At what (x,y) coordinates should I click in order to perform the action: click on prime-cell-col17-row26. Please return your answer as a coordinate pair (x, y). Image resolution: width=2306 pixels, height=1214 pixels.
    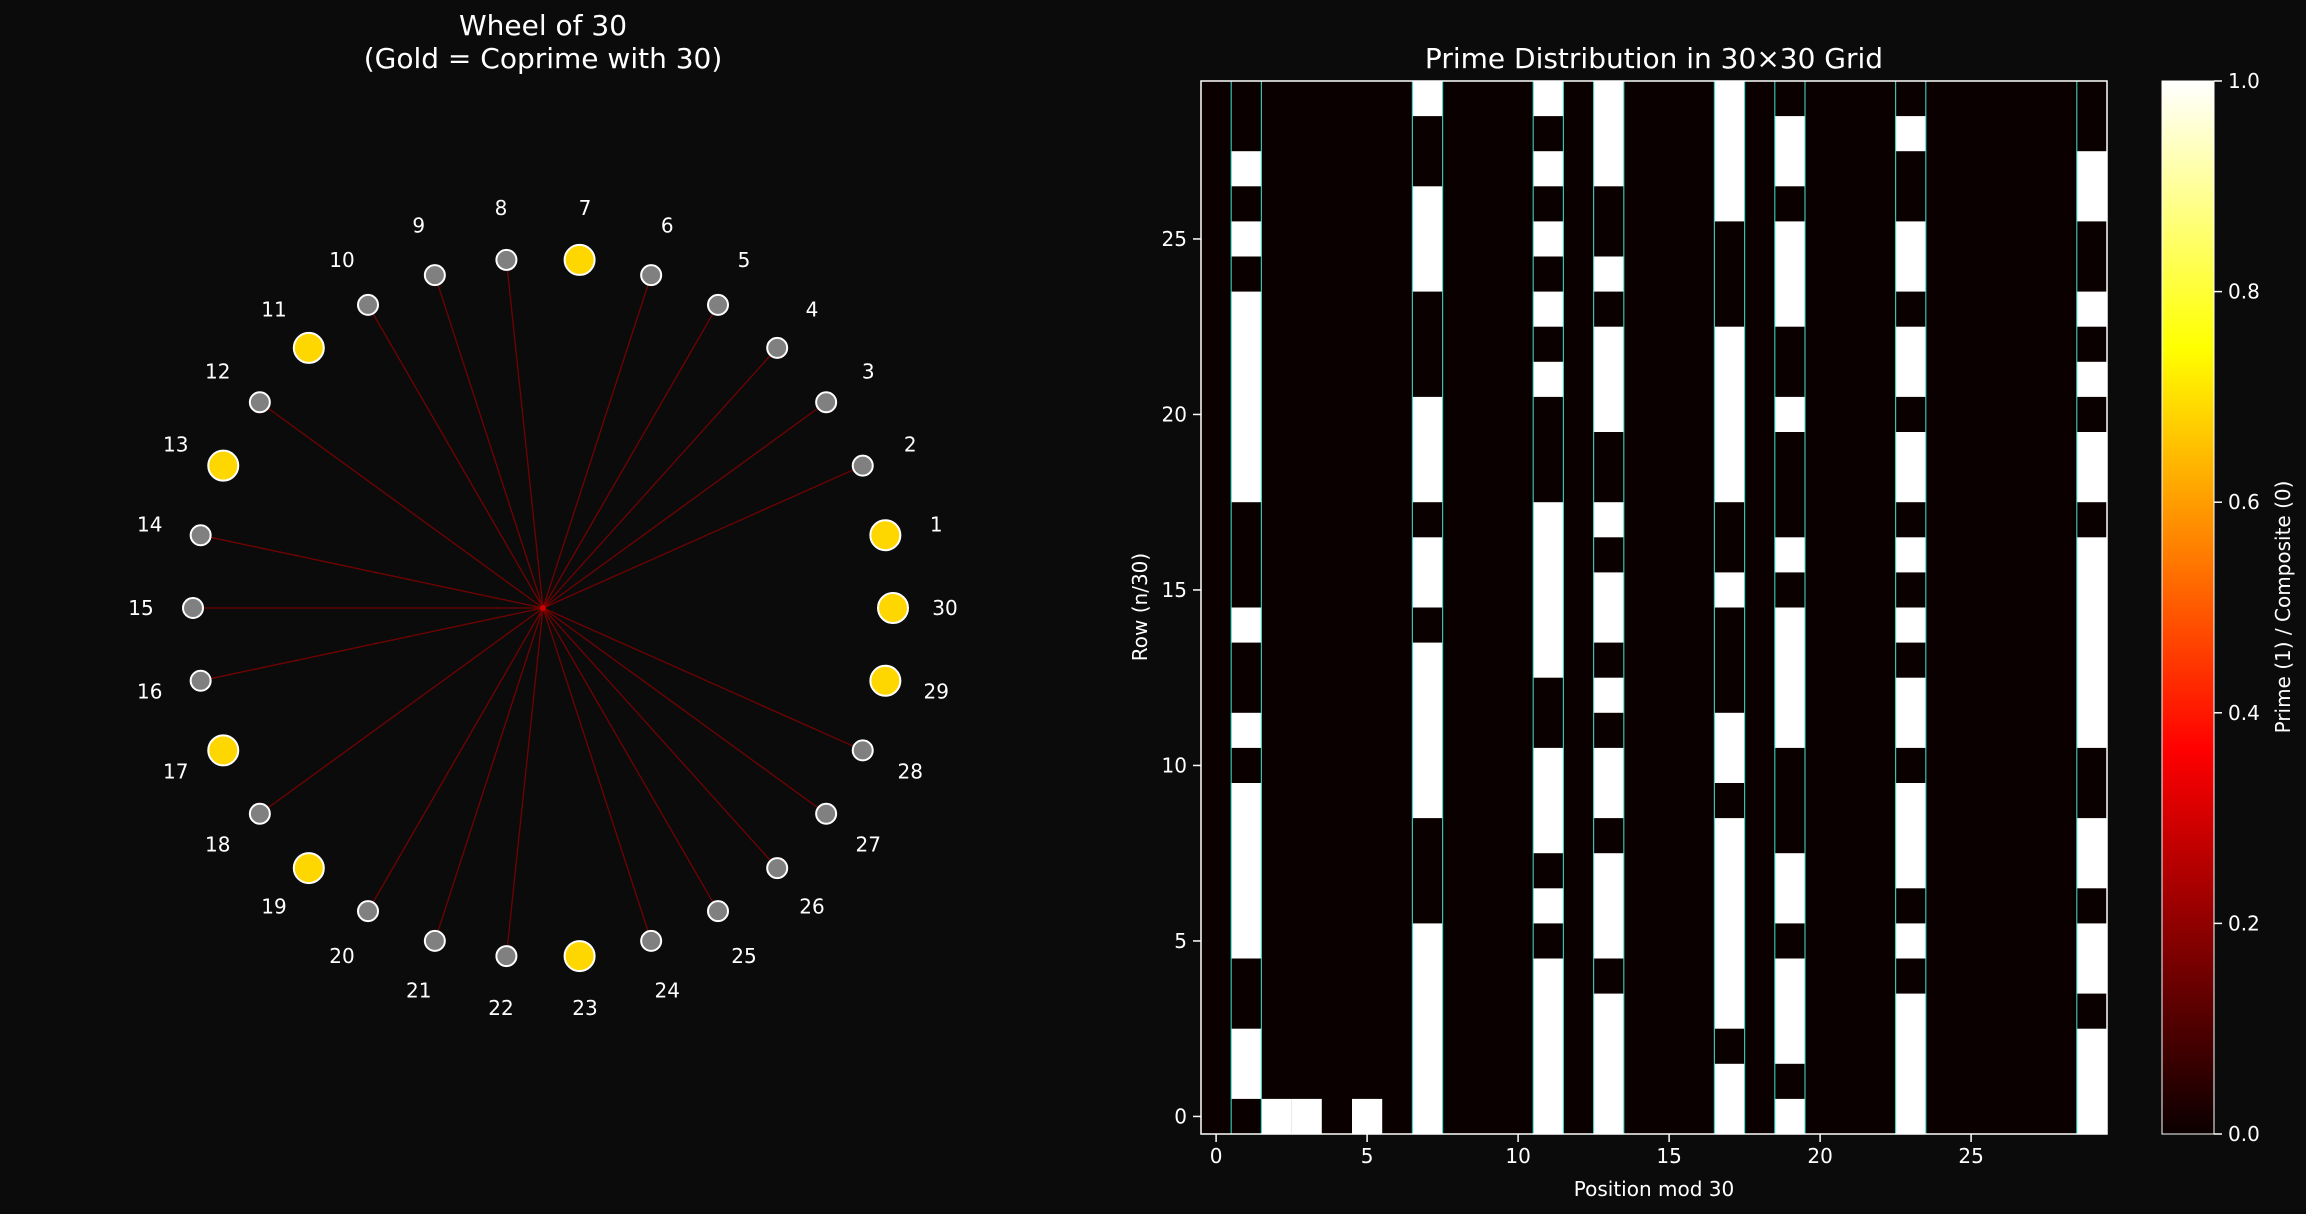
    Looking at the image, I should click on (1729, 151).